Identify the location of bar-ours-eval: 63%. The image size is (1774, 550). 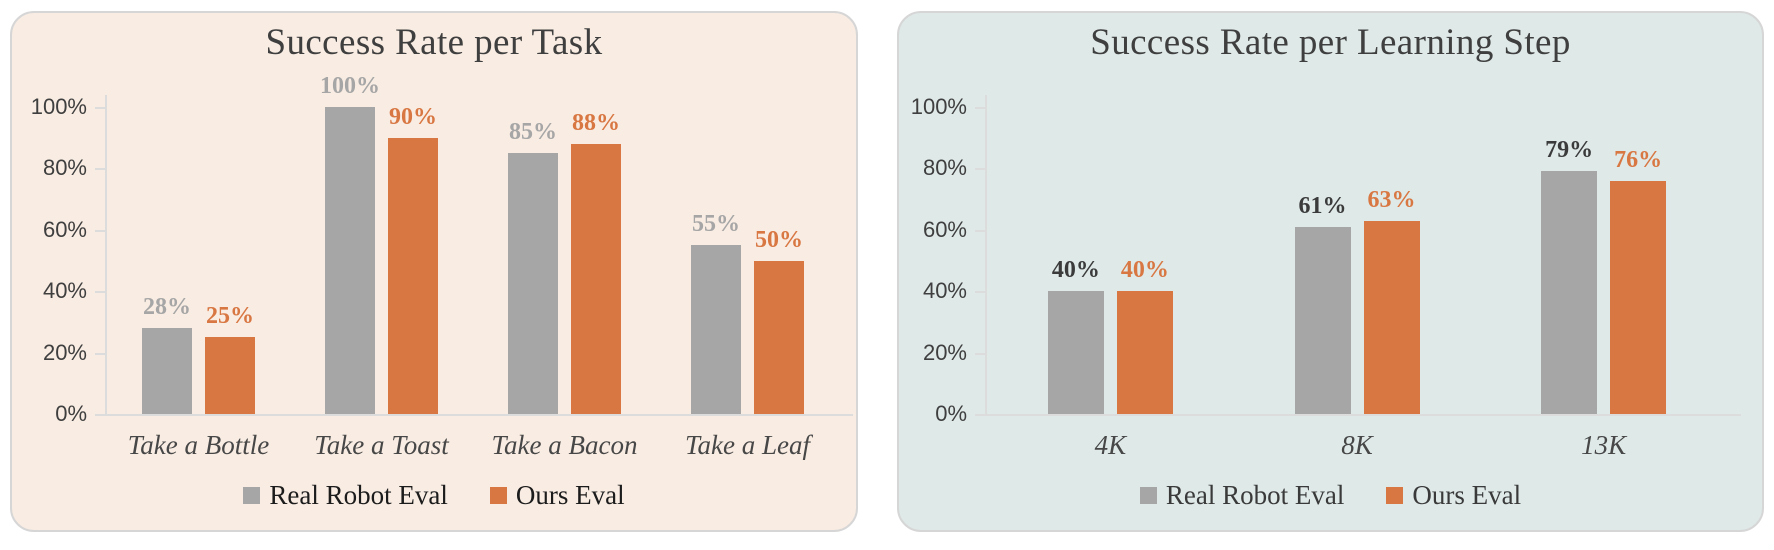
(1391, 300).